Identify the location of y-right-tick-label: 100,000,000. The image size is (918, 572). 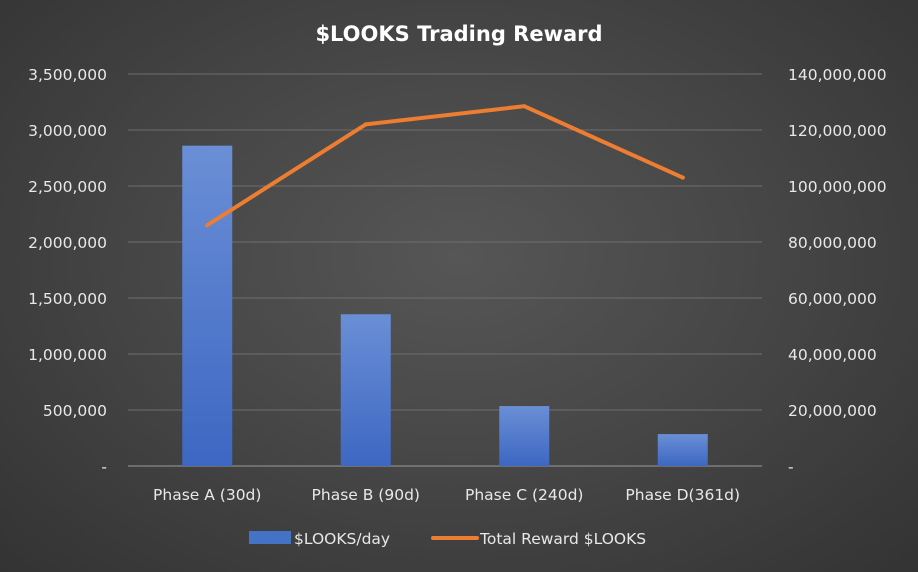
(837, 187).